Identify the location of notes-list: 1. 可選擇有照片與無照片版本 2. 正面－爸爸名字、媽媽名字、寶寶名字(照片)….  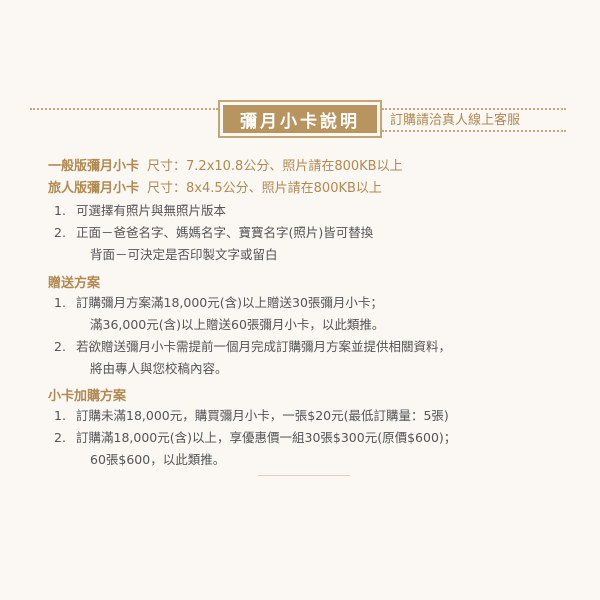
(210, 233).